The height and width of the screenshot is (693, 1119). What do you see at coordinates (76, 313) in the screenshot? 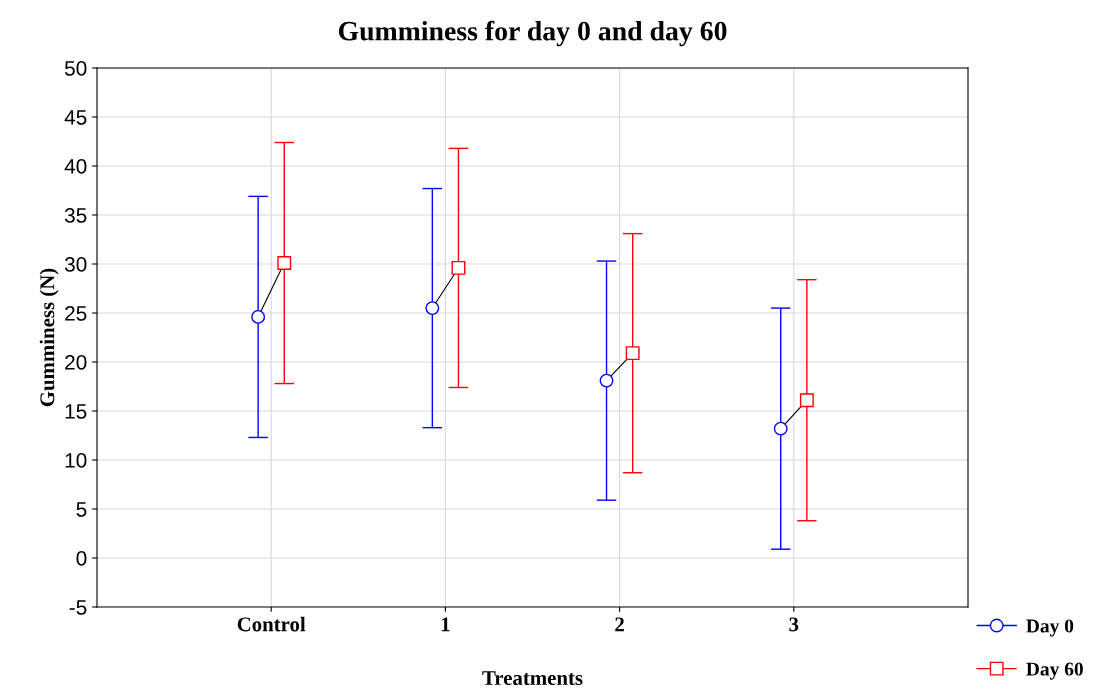
I see `y-tick-label: 25` at bounding box center [76, 313].